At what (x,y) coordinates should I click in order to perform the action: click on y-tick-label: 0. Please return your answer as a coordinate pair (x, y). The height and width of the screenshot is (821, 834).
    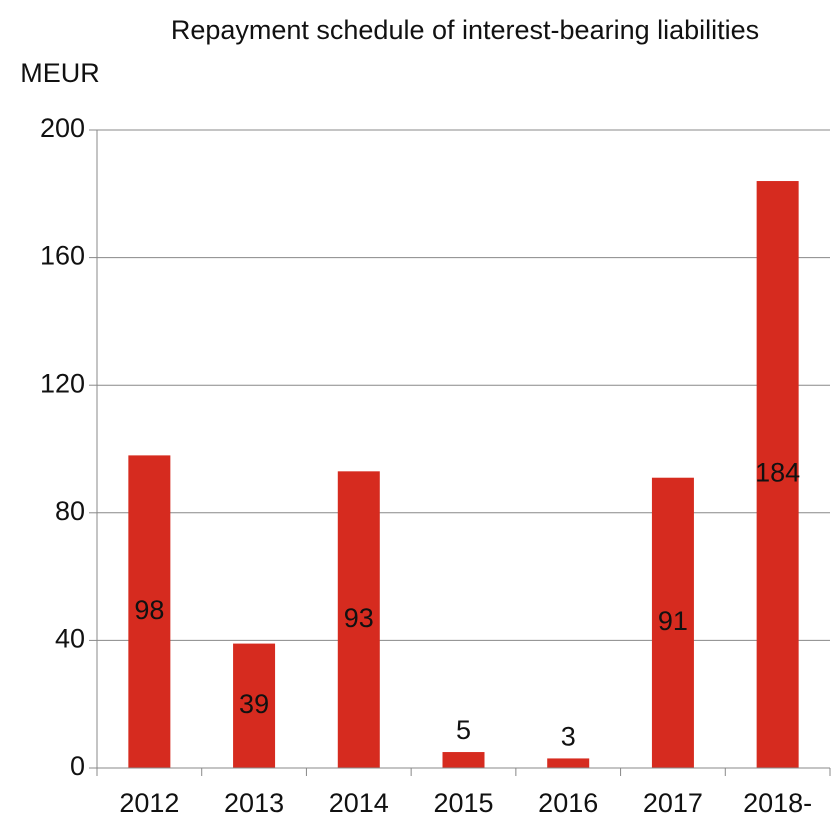
    Looking at the image, I should click on (77, 766).